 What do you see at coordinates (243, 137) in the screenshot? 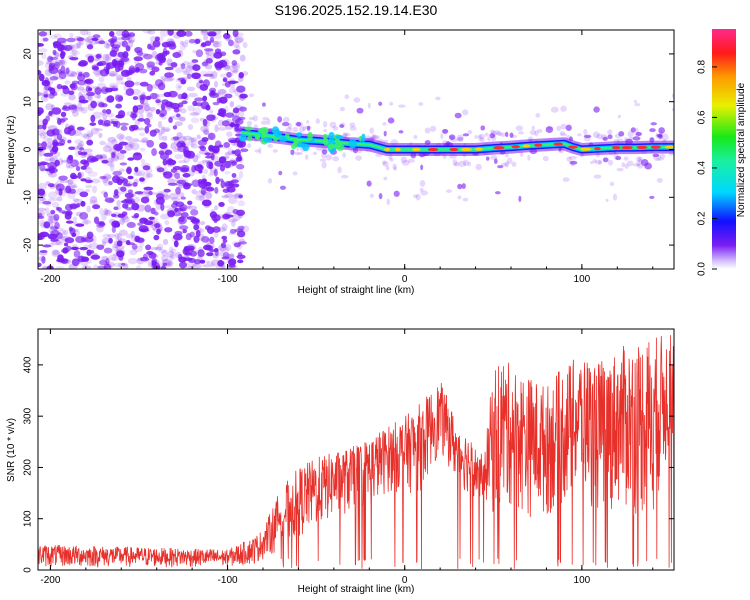
I see `ridge-blob` at bounding box center [243, 137].